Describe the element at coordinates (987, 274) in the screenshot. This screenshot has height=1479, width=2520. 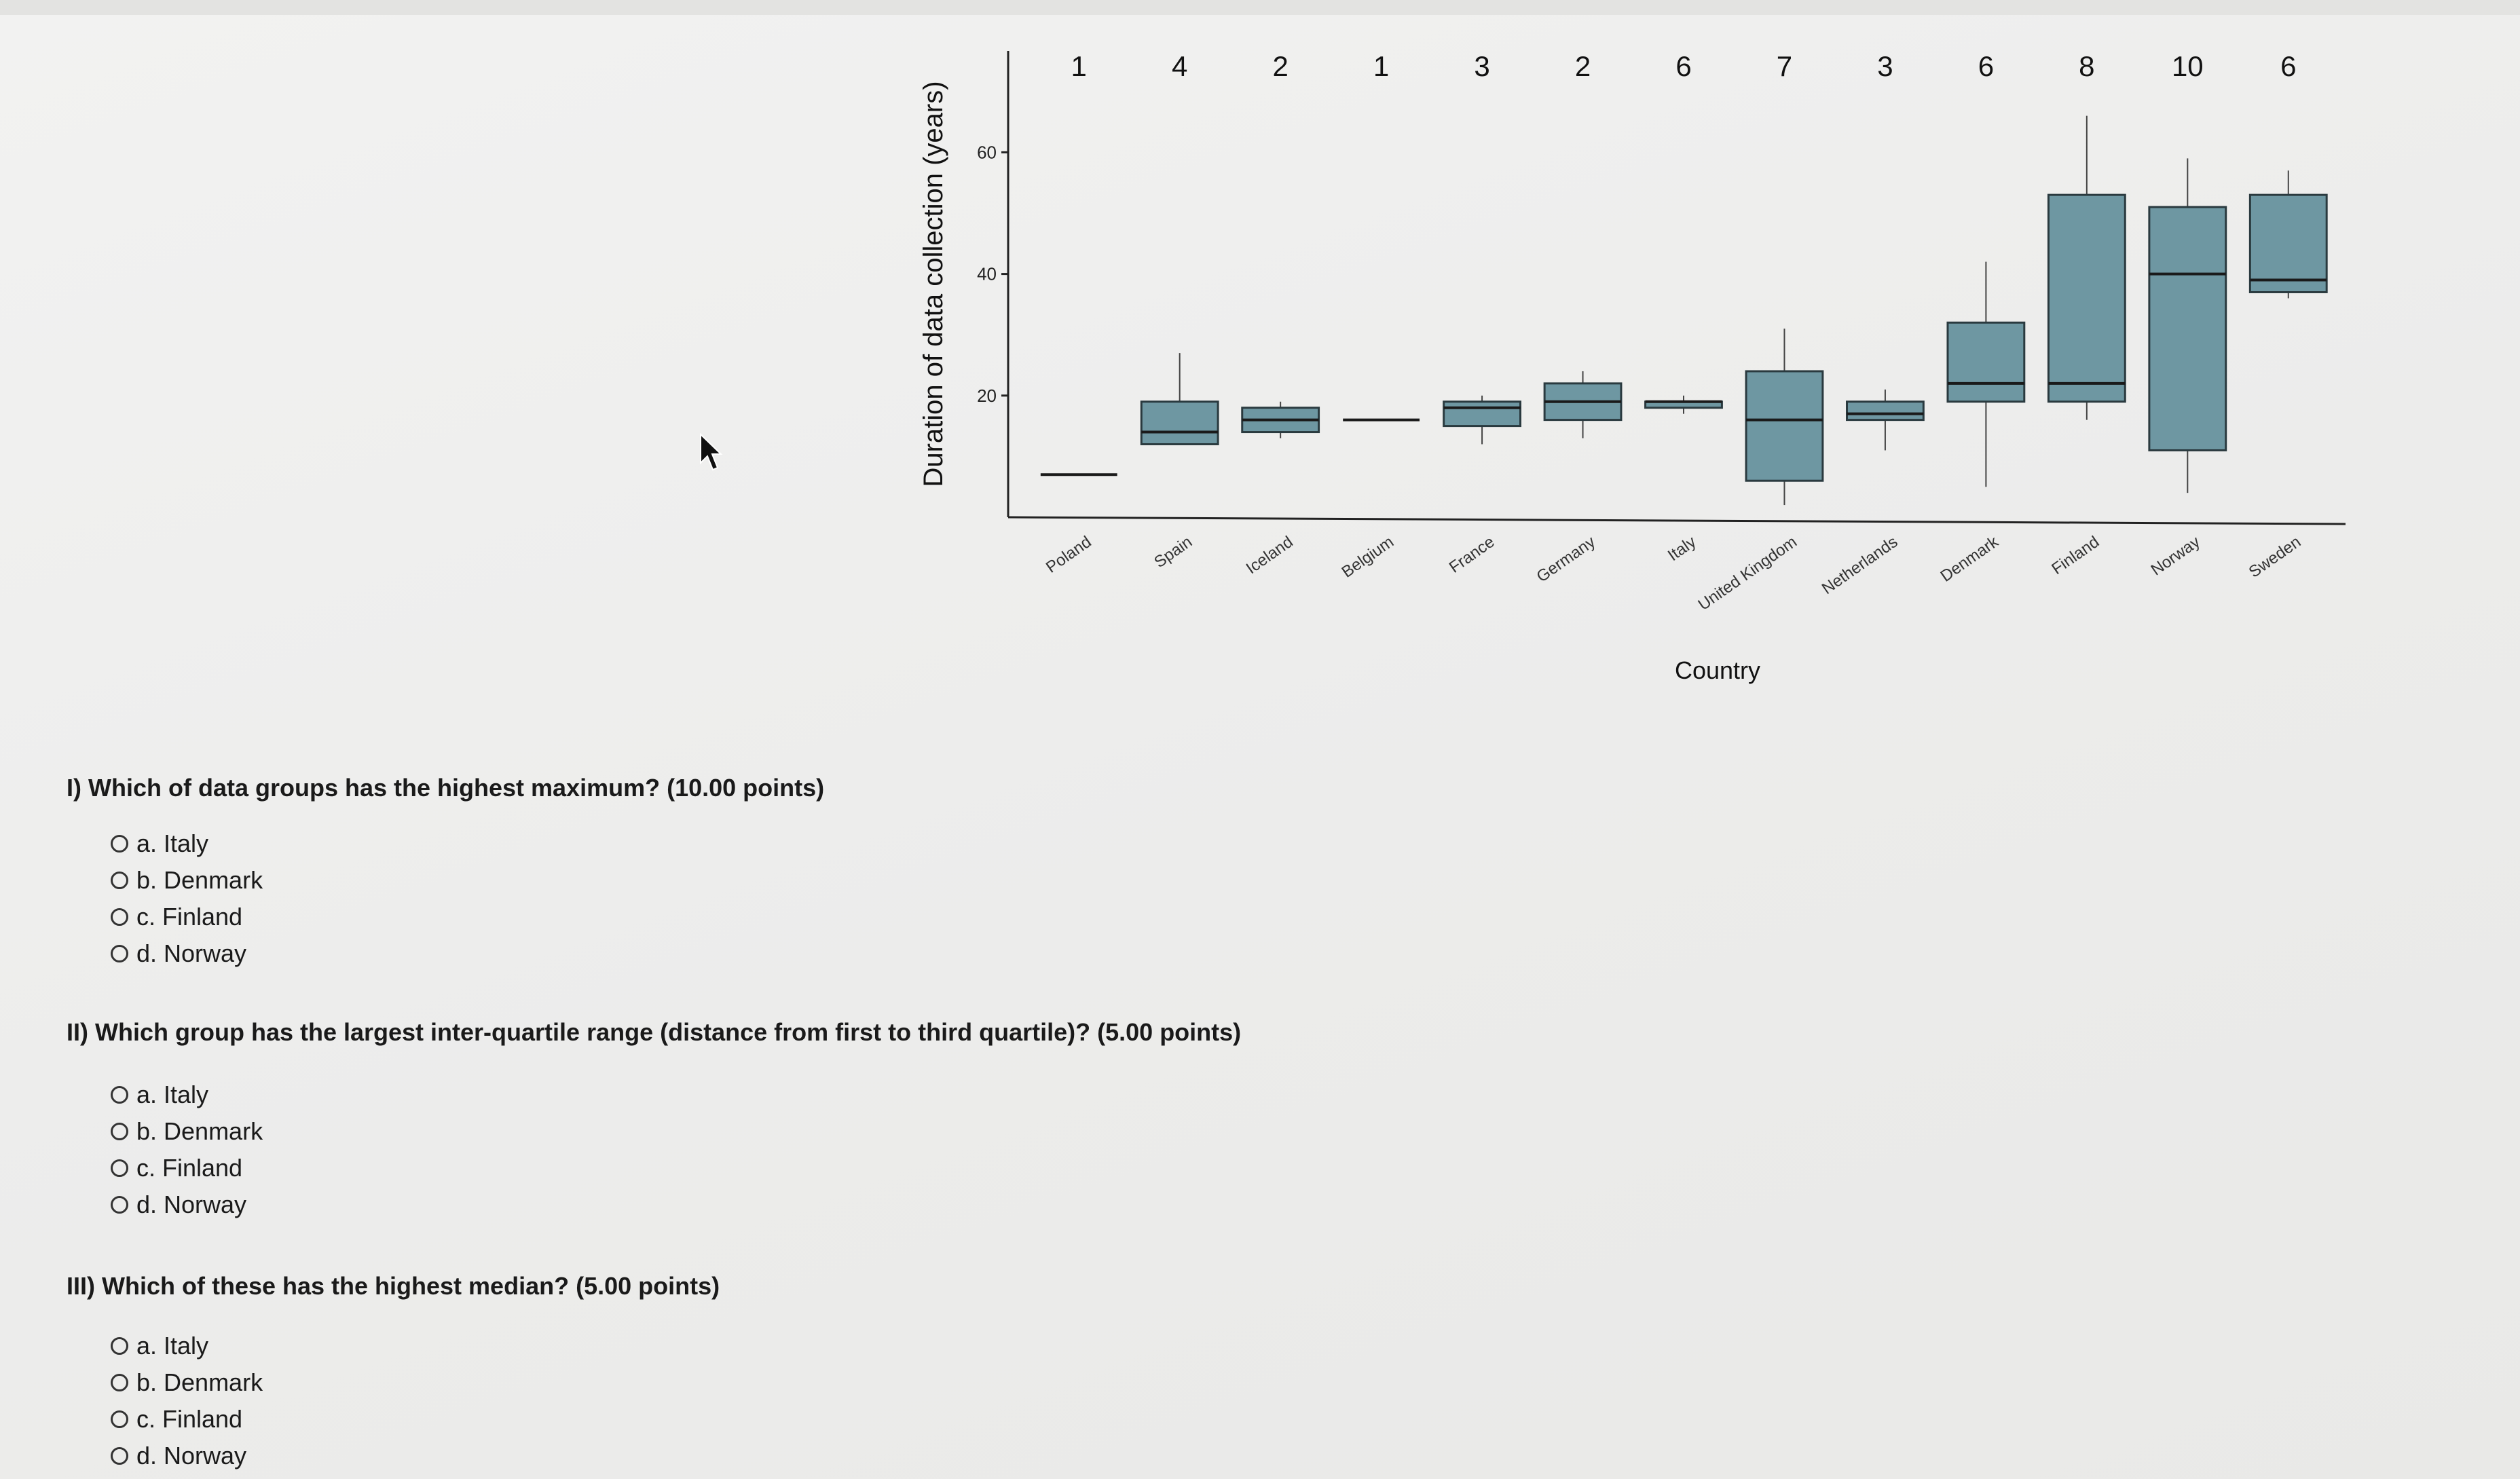
I see `y-tick-label: 40` at that location.